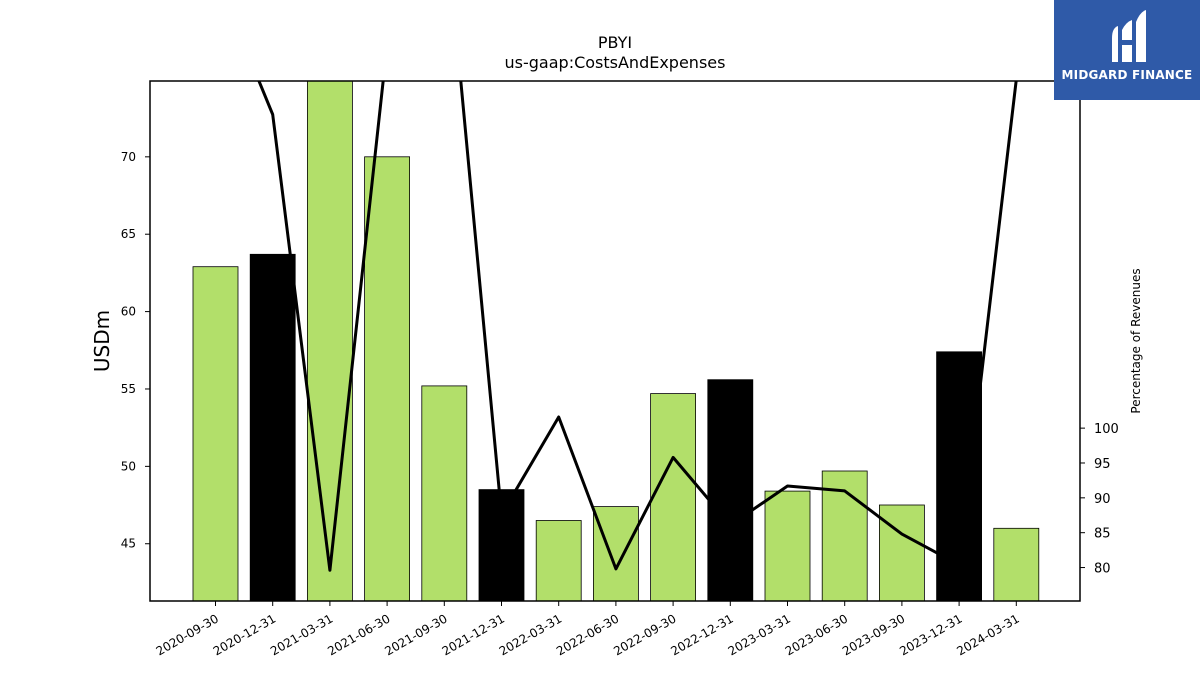 This screenshot has width=1200, height=675. Describe the element at coordinates (1129, 36) in the screenshot. I see `brand-logo-icon` at that location.